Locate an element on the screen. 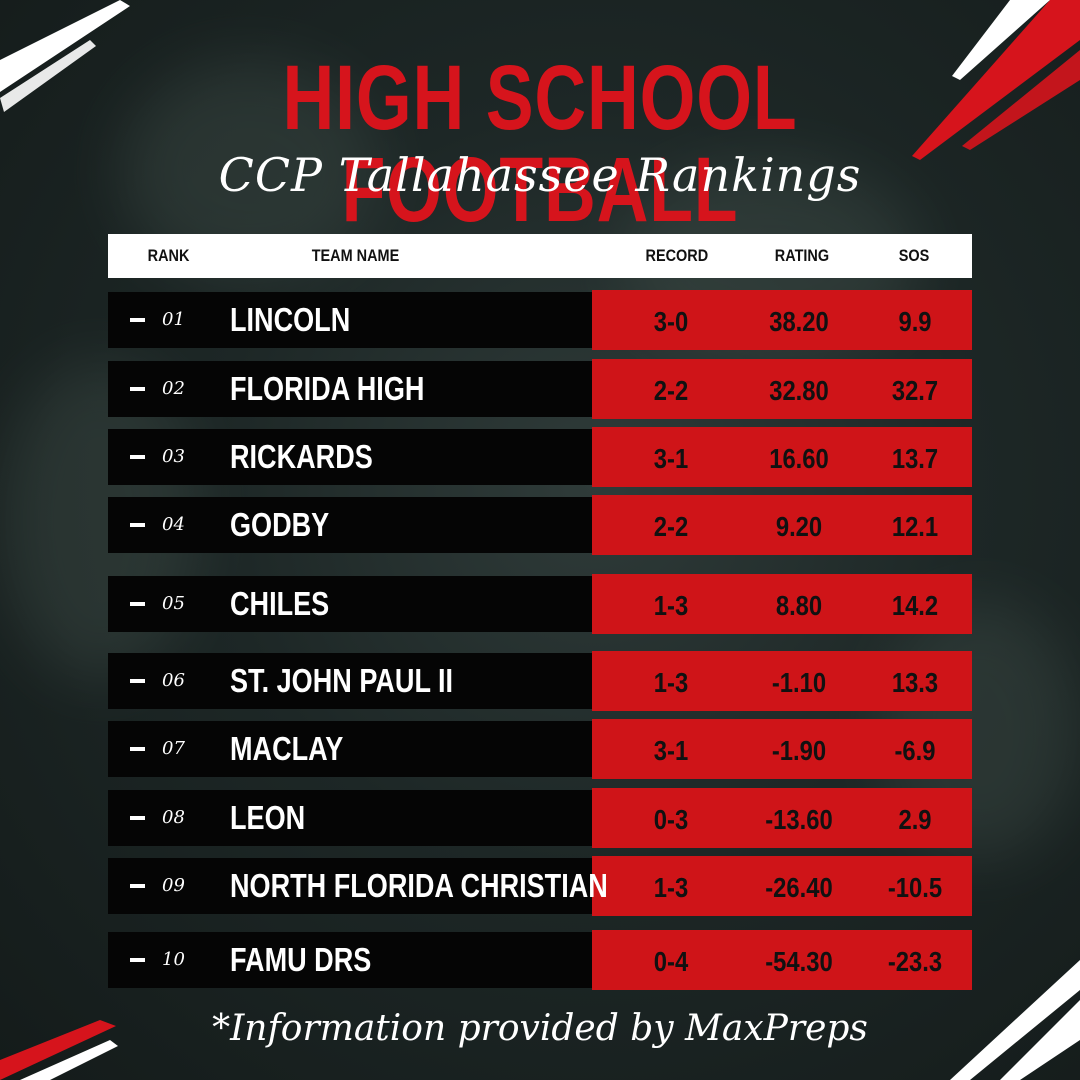 The image size is (1080, 1080). rank-number: 02 is located at coordinates (173, 388).